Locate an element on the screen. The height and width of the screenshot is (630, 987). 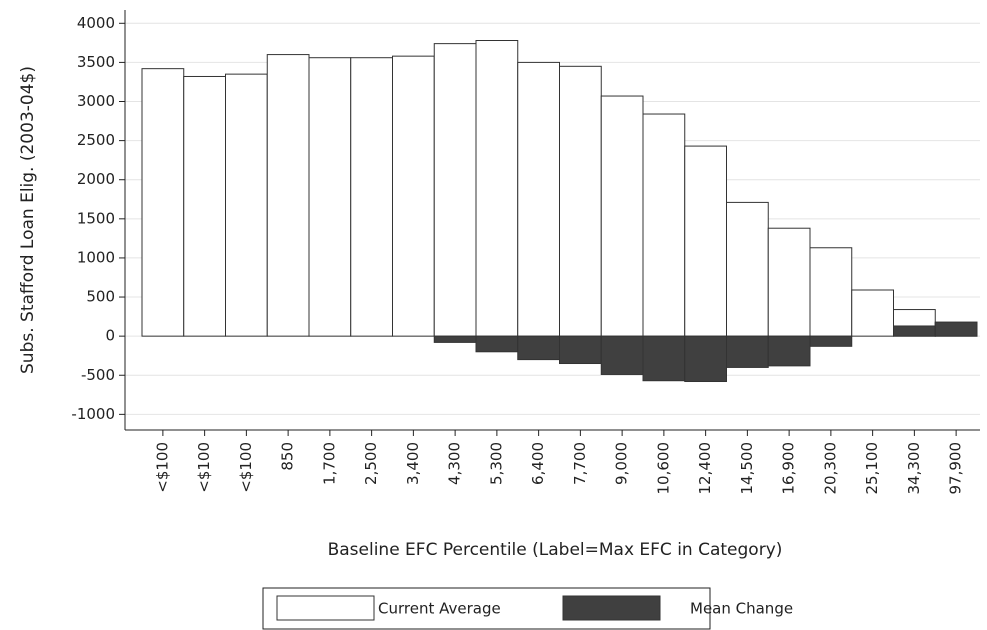
x-tick-label: 5,300 is located at coordinates (496, 463).